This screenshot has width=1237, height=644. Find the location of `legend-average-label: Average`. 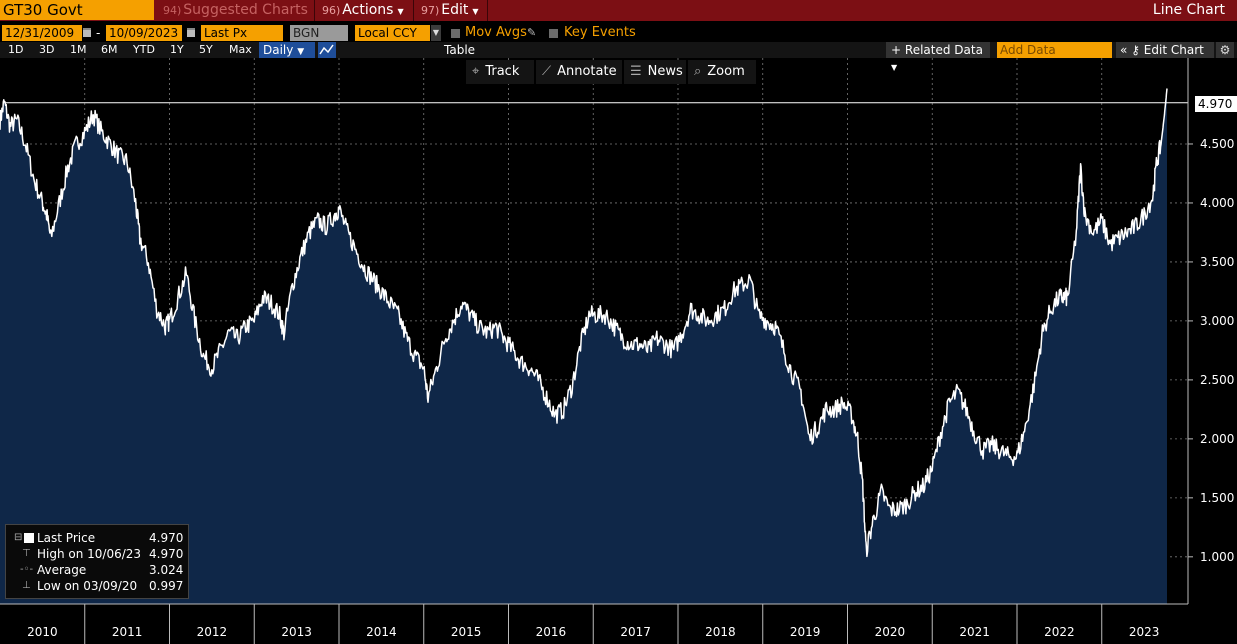

legend-average-label: Average is located at coordinates (62, 570).